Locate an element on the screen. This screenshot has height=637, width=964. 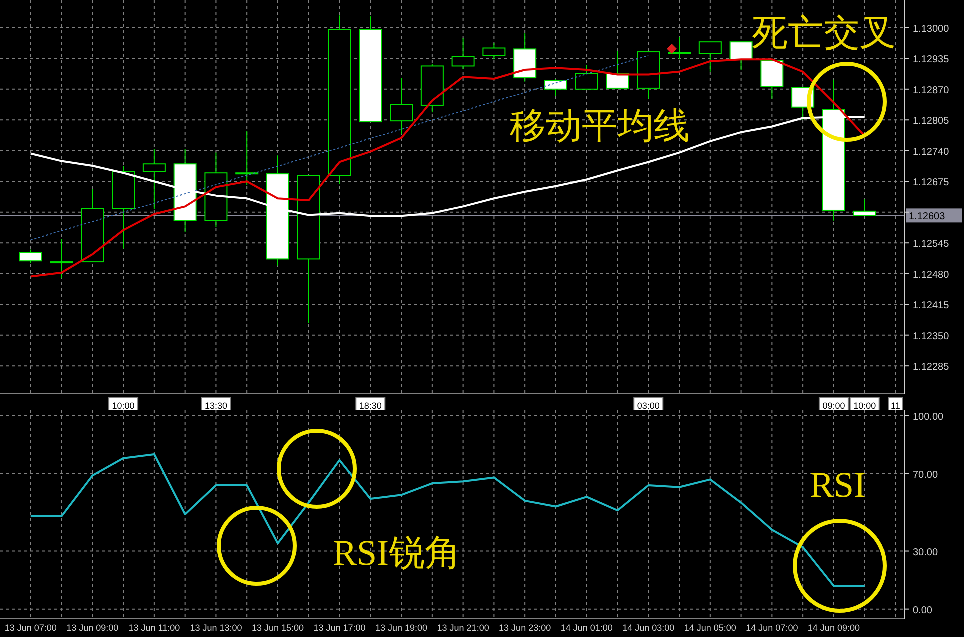
annotation: RSI锐角 is located at coordinates (397, 553).